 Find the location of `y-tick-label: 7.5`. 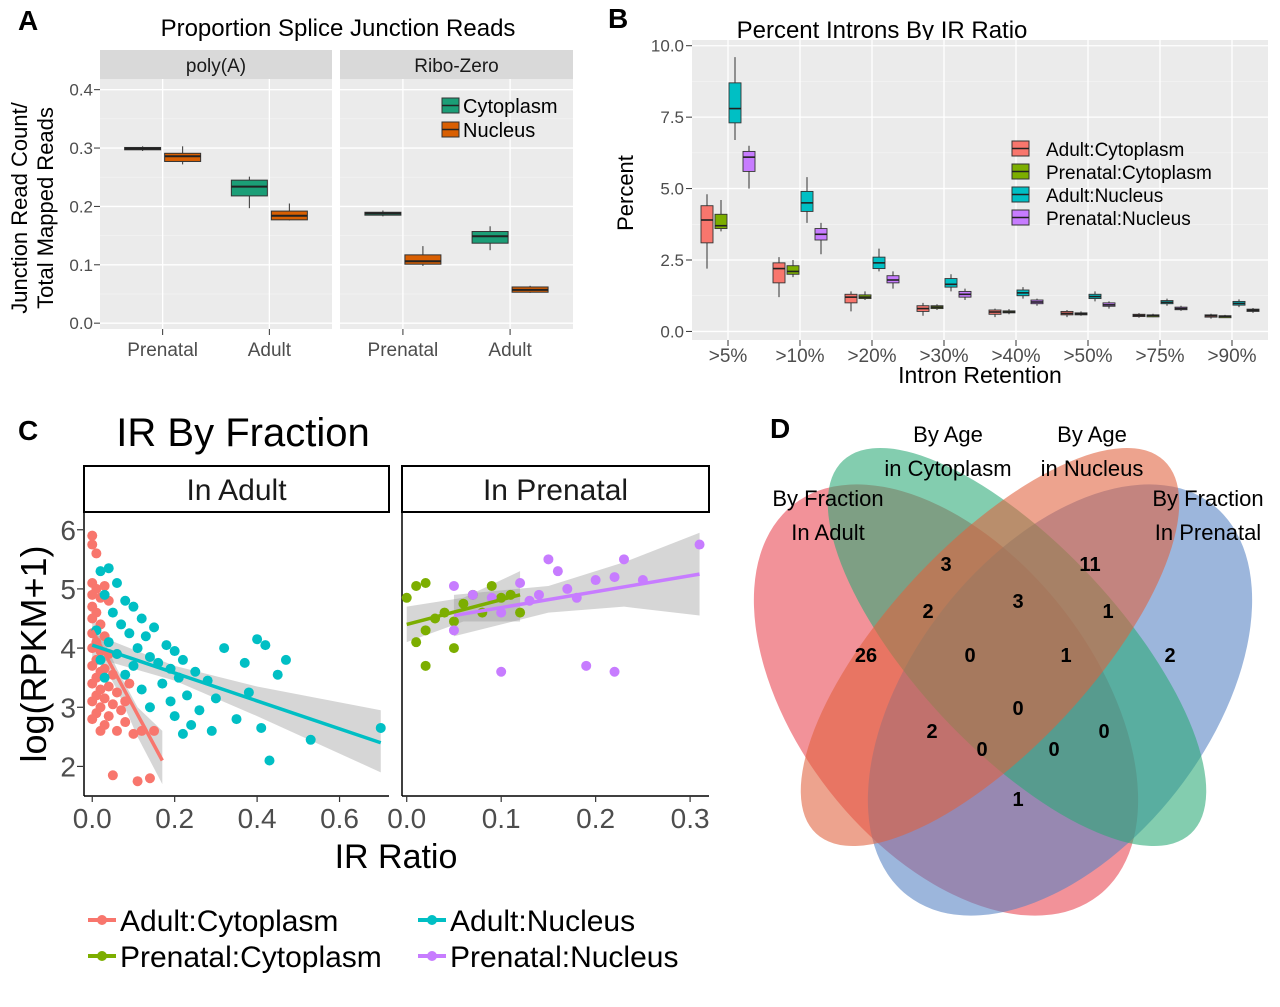

y-tick-label: 7.5 is located at coordinates (672, 117).